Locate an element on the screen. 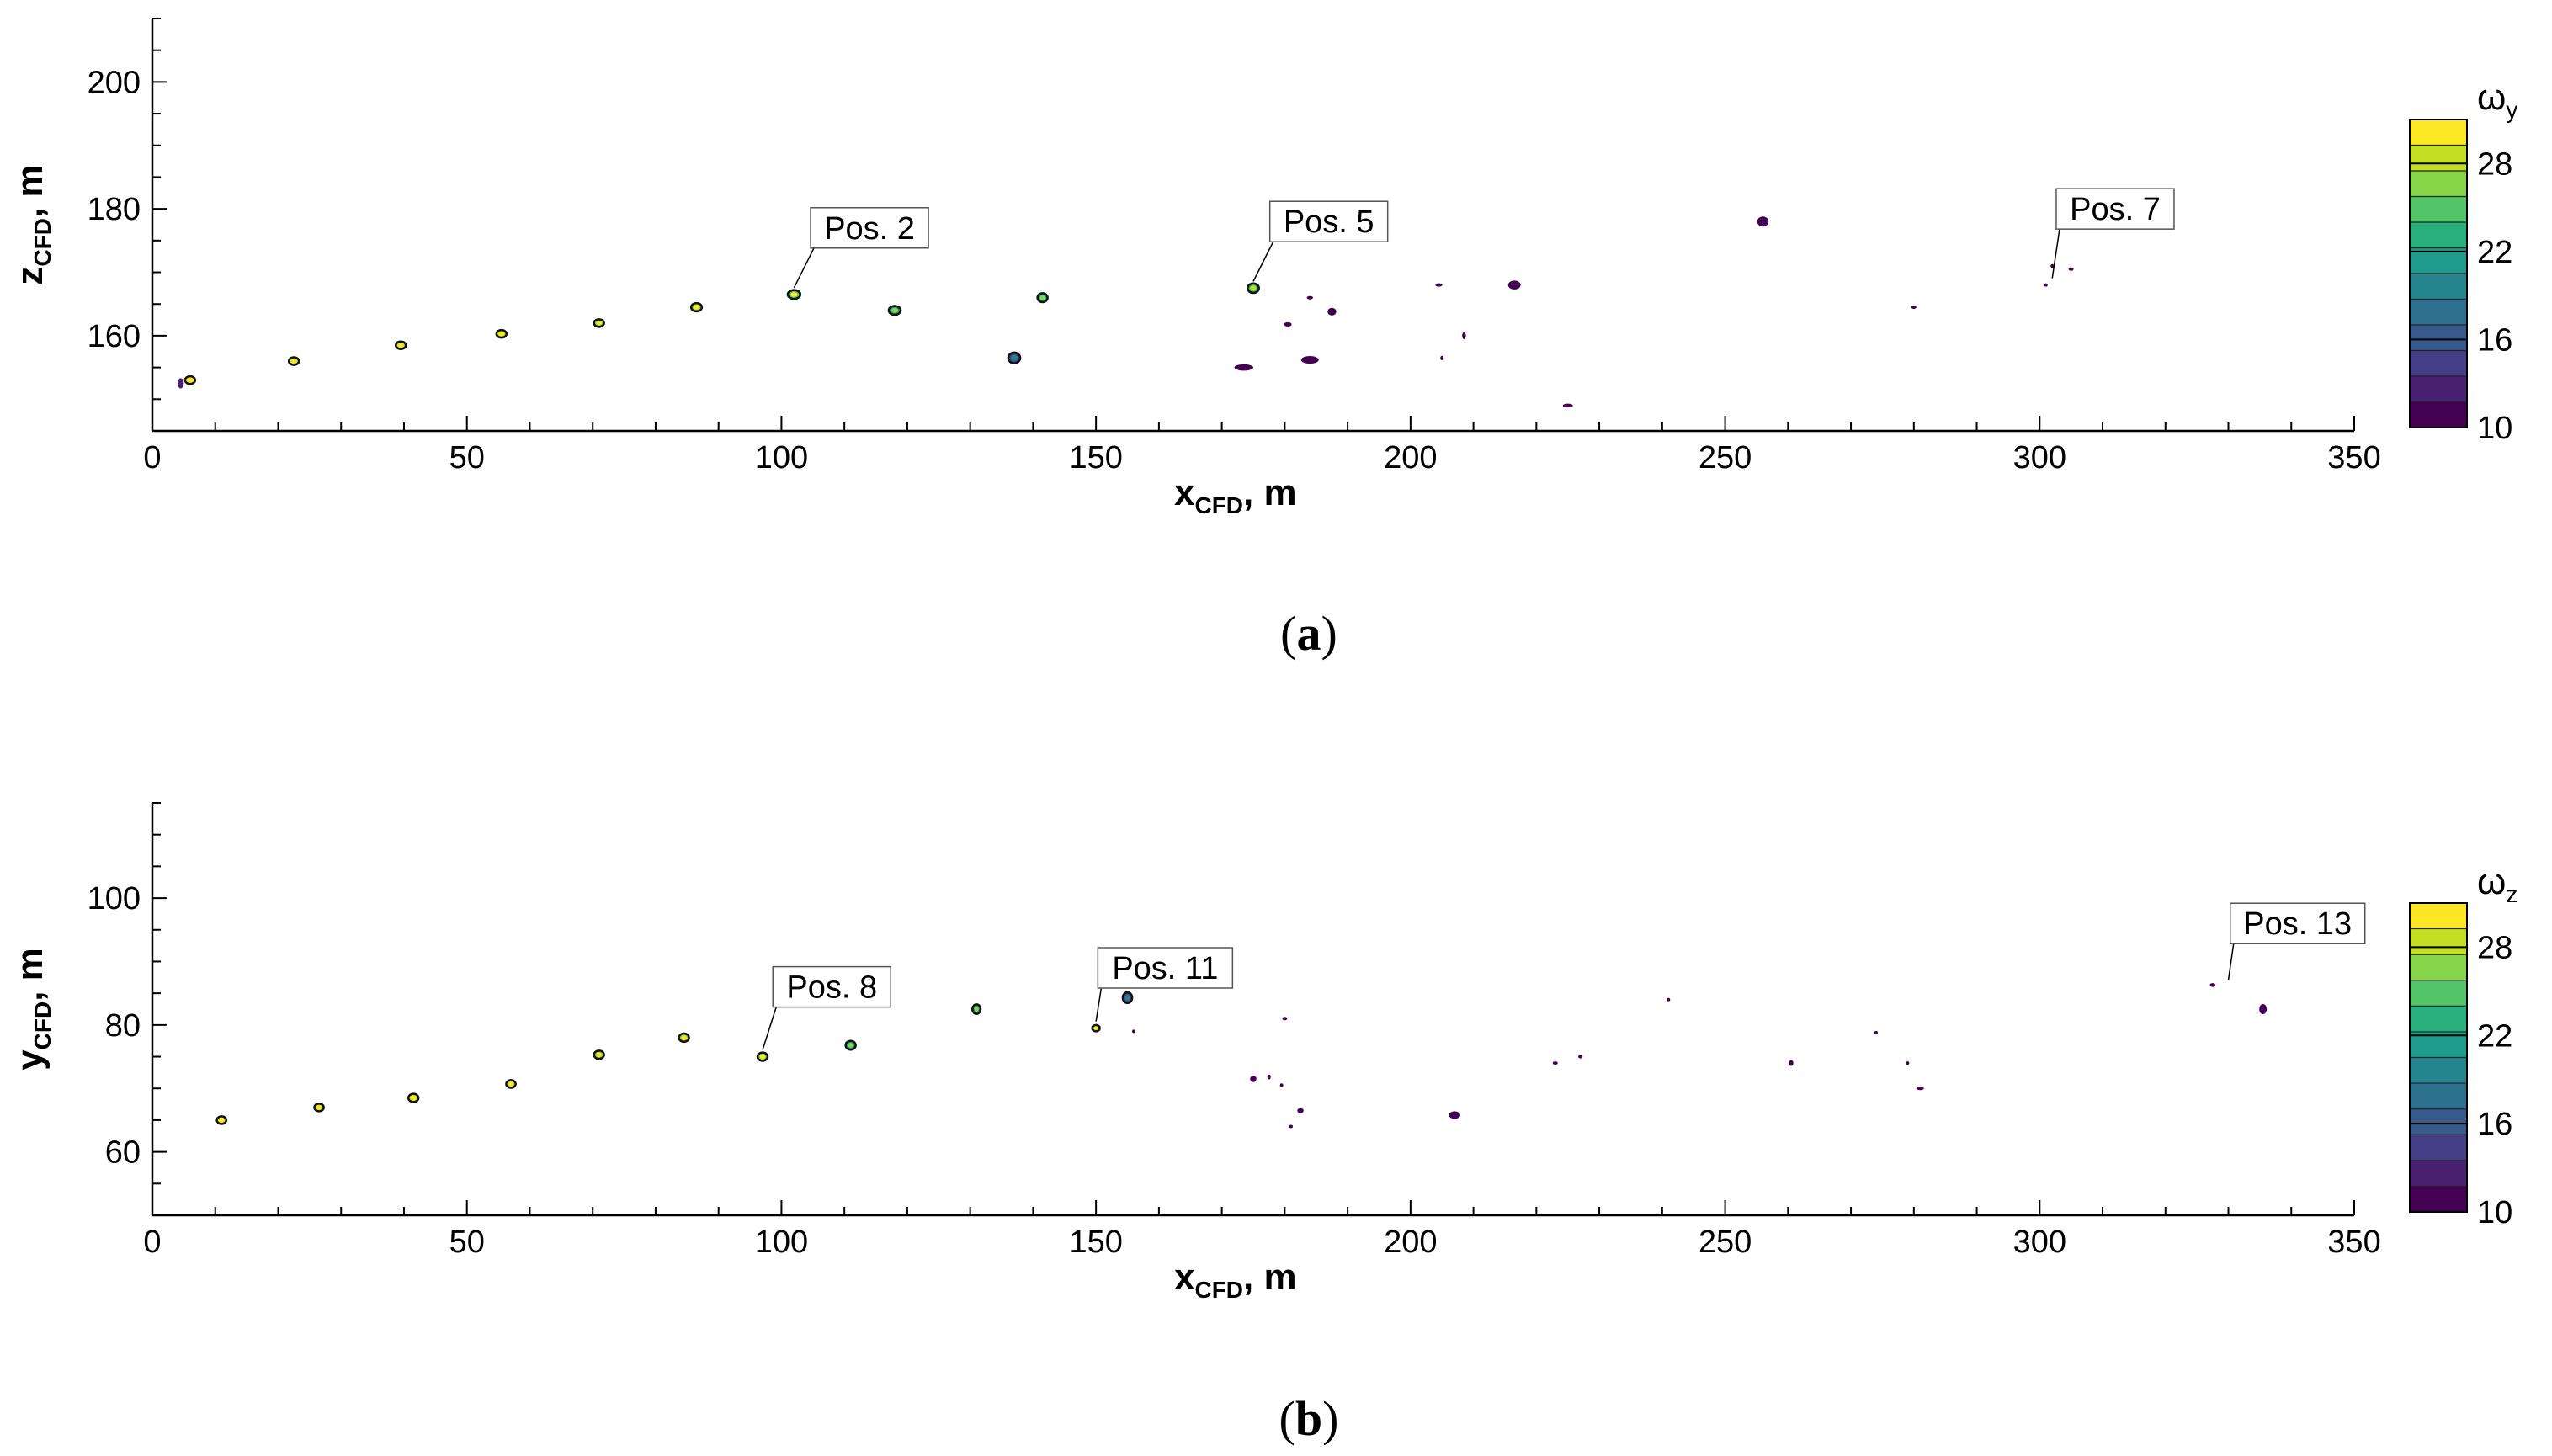 This screenshot has height=1456, width=2552. colorbar-tick-label-b-1: 16 is located at coordinates (2494, 1124).